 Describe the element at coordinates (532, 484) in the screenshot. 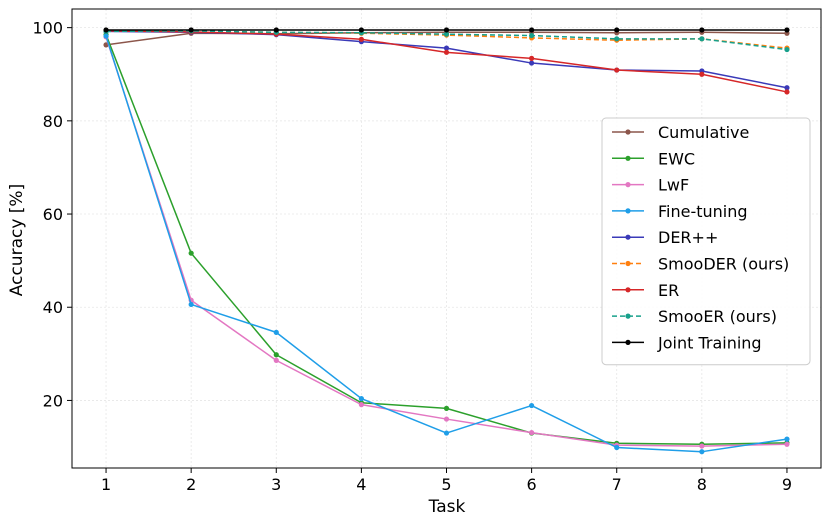

I see `x-tick-label: 6` at that location.